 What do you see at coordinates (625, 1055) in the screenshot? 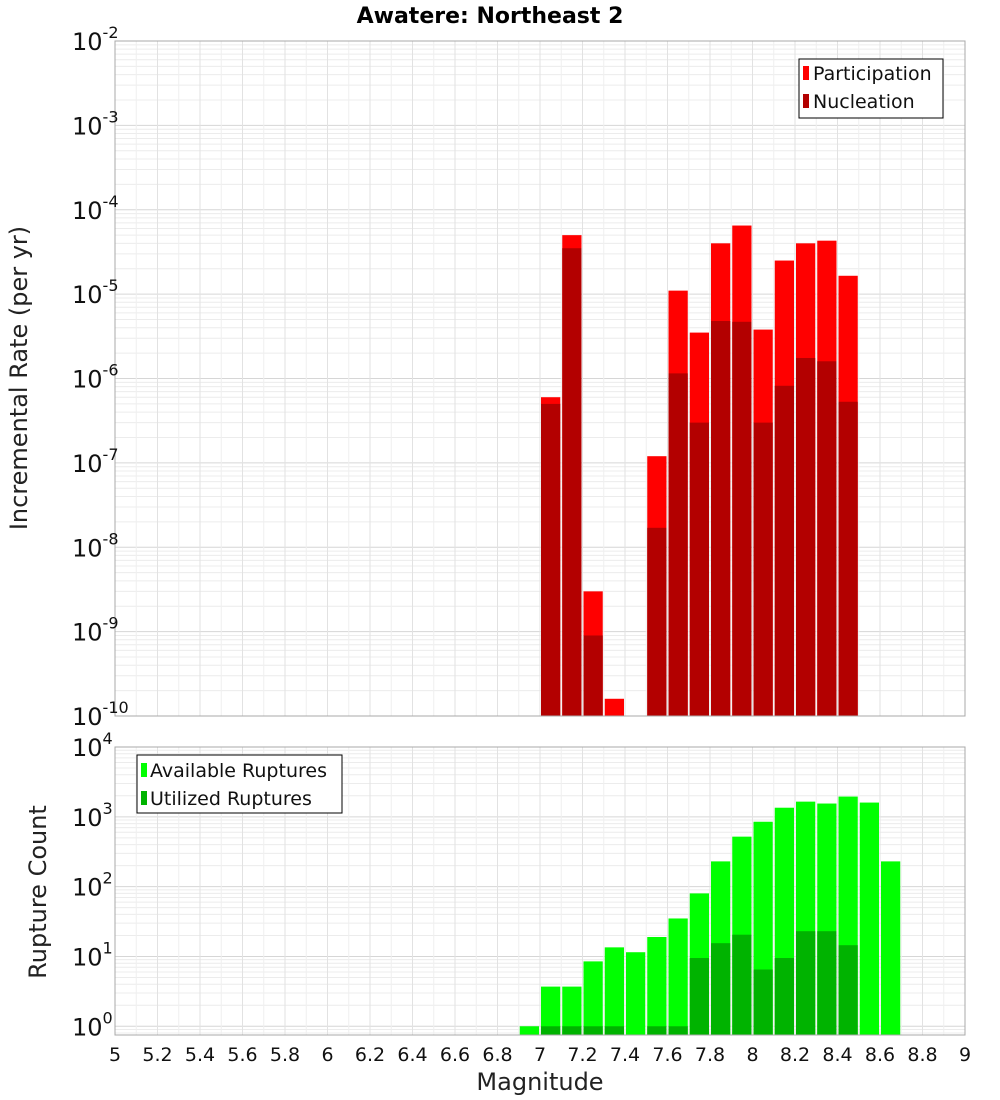
I see `x-tick-label: 7.4` at bounding box center [625, 1055].